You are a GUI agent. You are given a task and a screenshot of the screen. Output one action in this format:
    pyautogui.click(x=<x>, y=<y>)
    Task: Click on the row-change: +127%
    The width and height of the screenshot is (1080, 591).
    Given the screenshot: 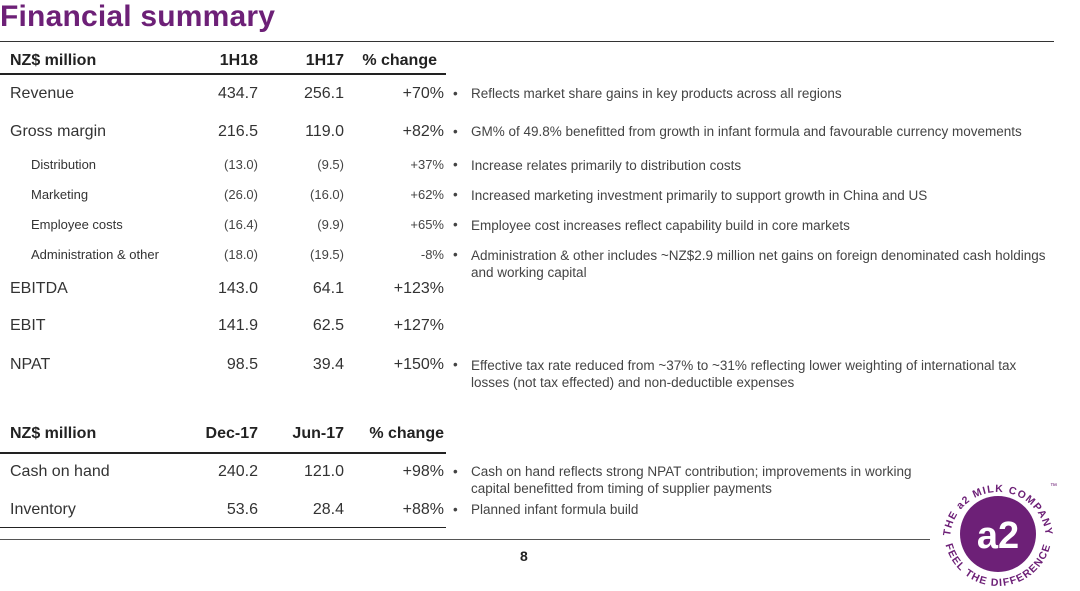 What is the action you would take?
    pyautogui.click(x=418, y=325)
    